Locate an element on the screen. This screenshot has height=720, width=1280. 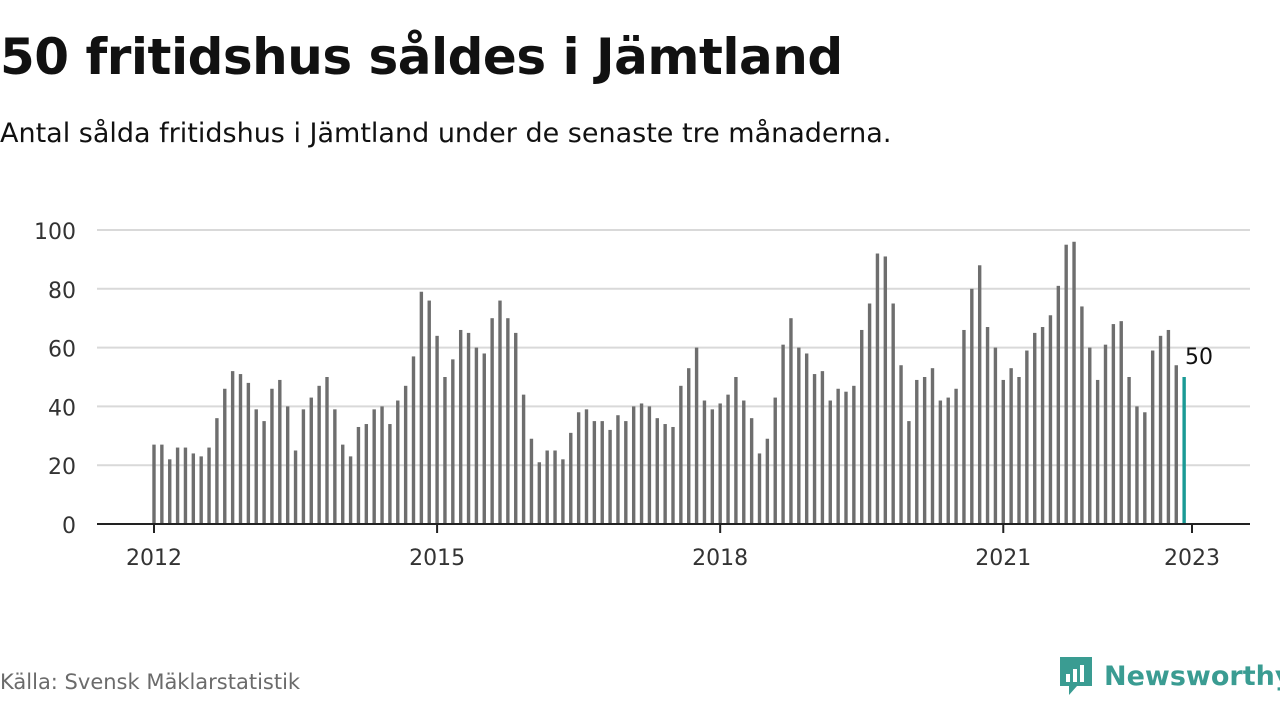
x-tick-label: 2021 is located at coordinates (1003, 558).